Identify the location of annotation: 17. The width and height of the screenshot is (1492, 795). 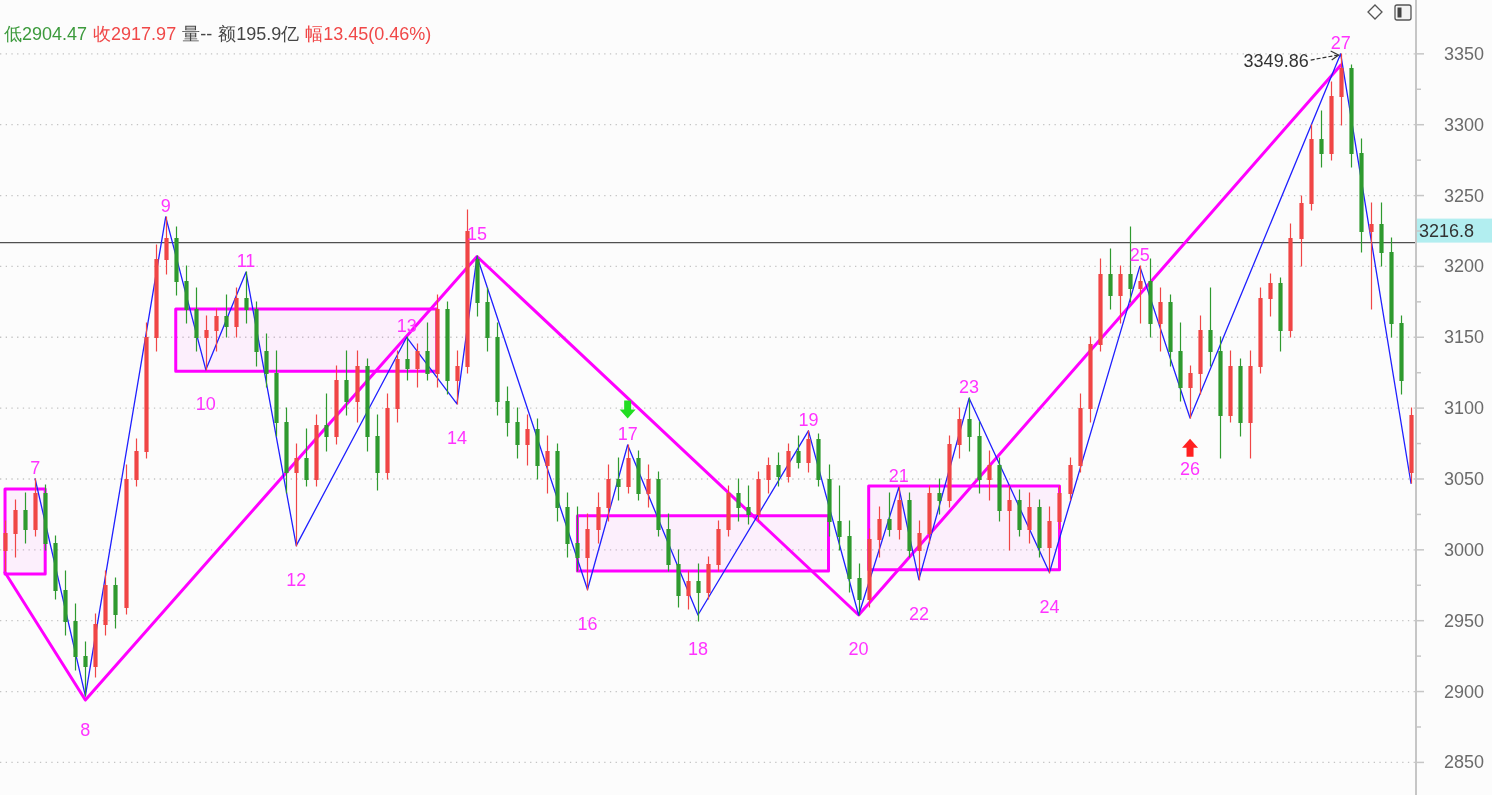
(627, 433).